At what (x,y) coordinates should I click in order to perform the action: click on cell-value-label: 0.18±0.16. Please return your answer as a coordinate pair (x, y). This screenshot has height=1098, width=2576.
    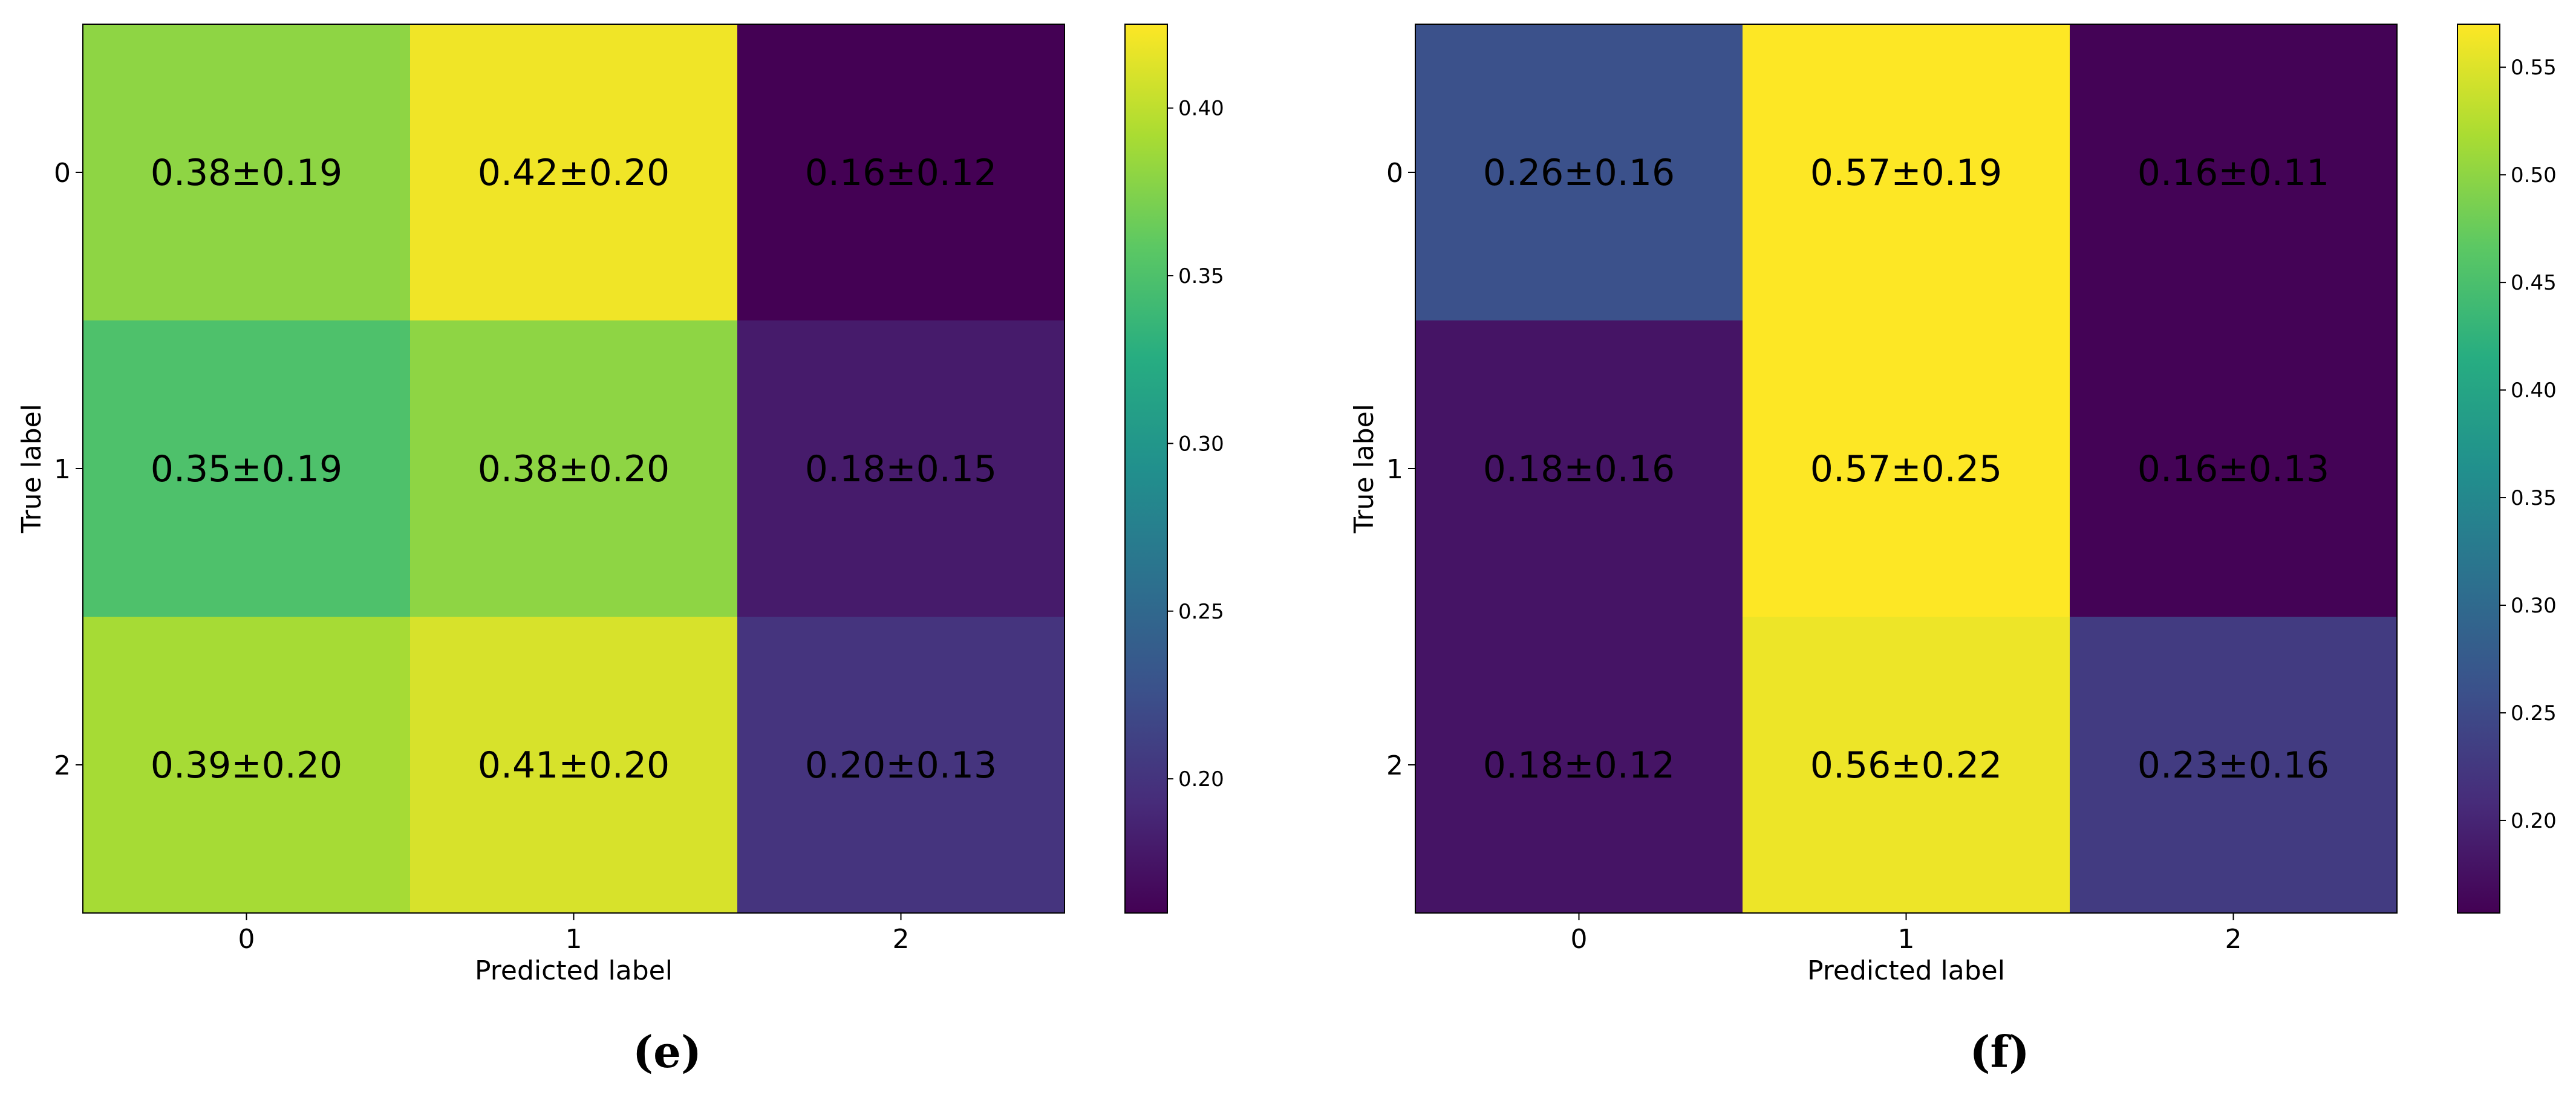
    Looking at the image, I should click on (1579, 469).